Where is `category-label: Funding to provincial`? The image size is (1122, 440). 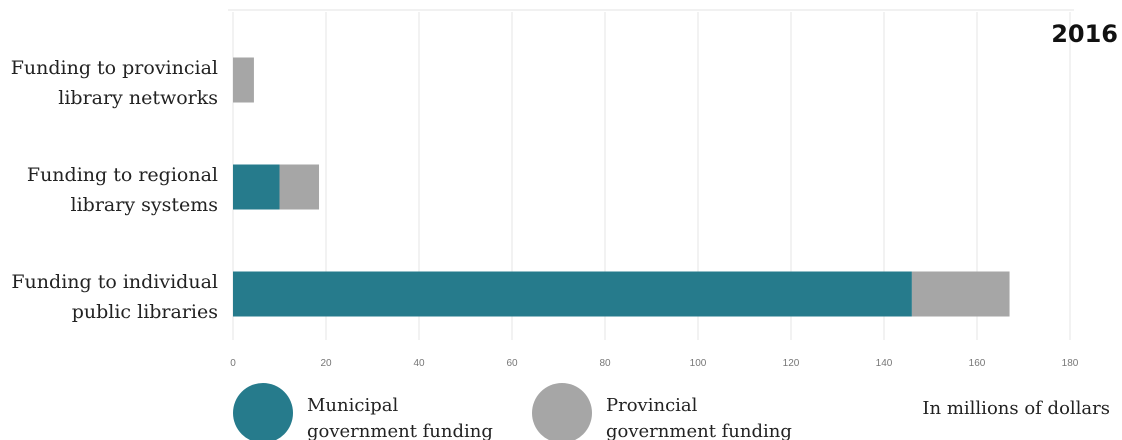
category-label: Funding to provincial is located at coordinates (114, 68).